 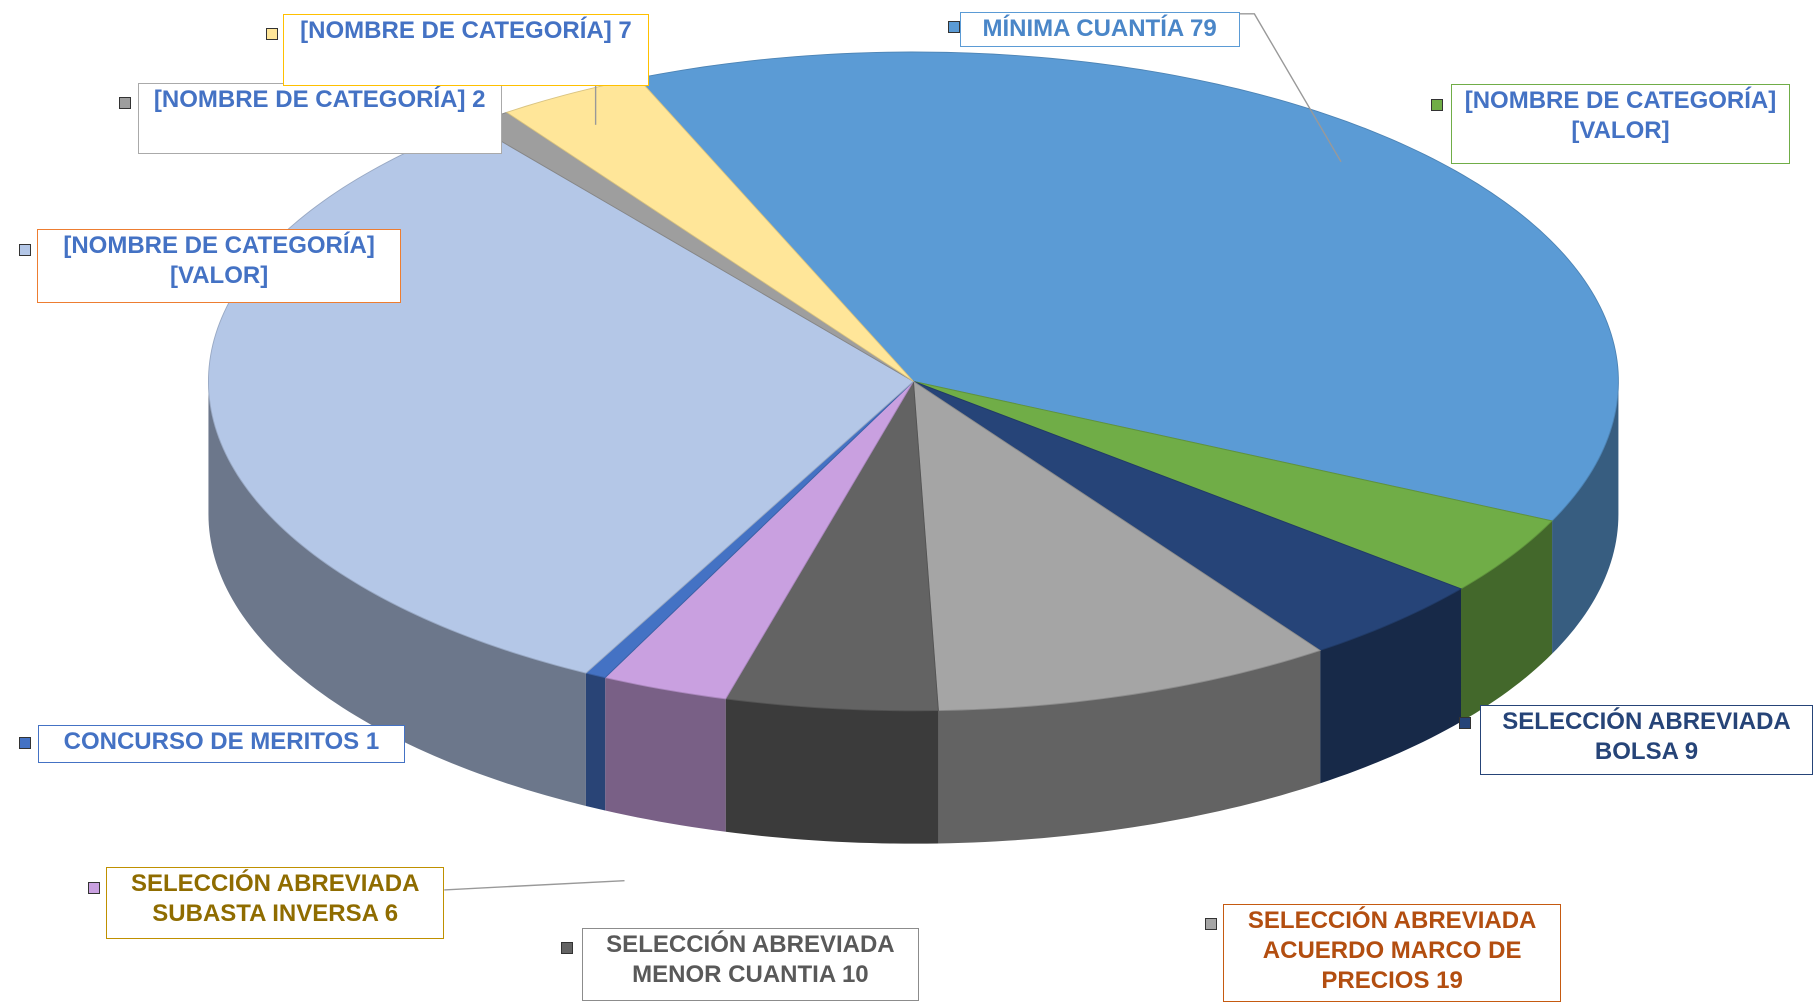 I want to click on data-label: SELECCIÓN ABREVIADA SUBASTA INVERSA 6, so click(x=275, y=903).